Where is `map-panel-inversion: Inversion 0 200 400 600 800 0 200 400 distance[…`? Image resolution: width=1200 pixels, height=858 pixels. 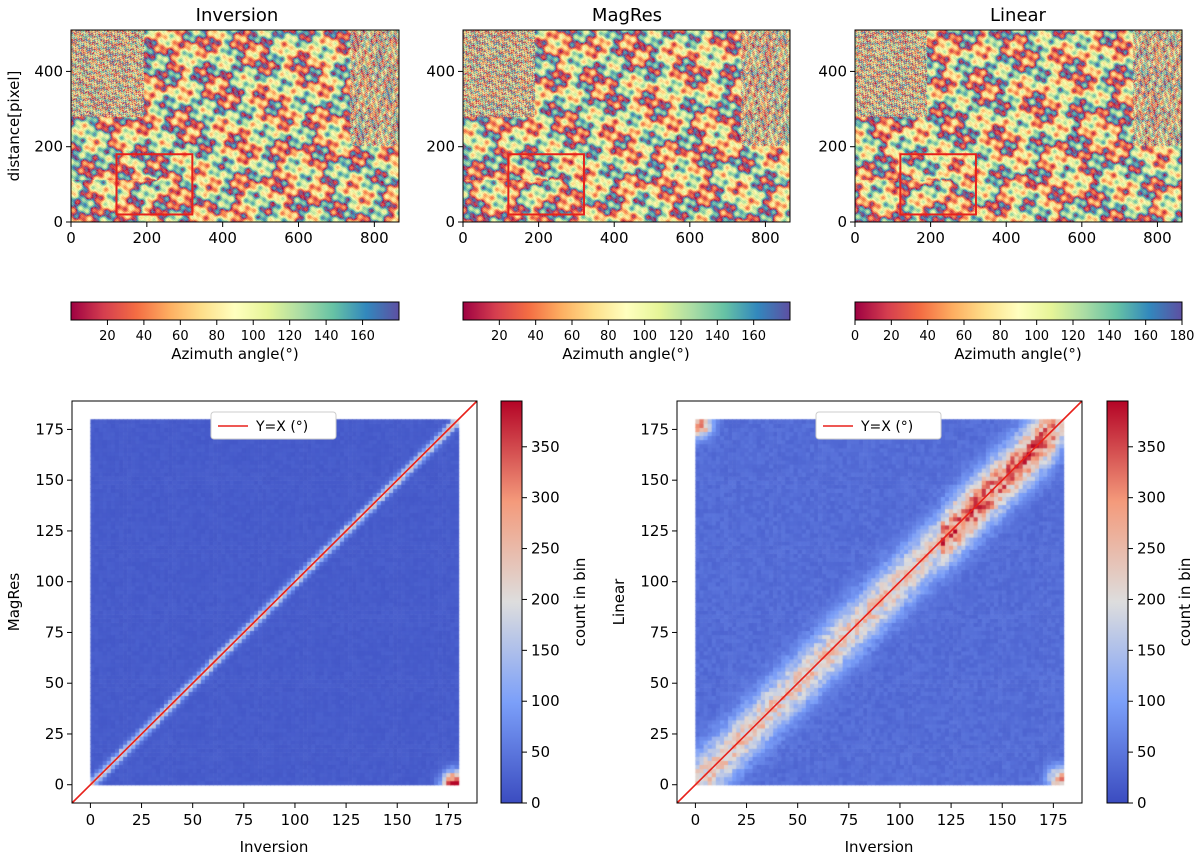
map-panel-inversion: Inversion 0 200 400 600 800 0 200 400 distance[… is located at coordinates (202, 126).